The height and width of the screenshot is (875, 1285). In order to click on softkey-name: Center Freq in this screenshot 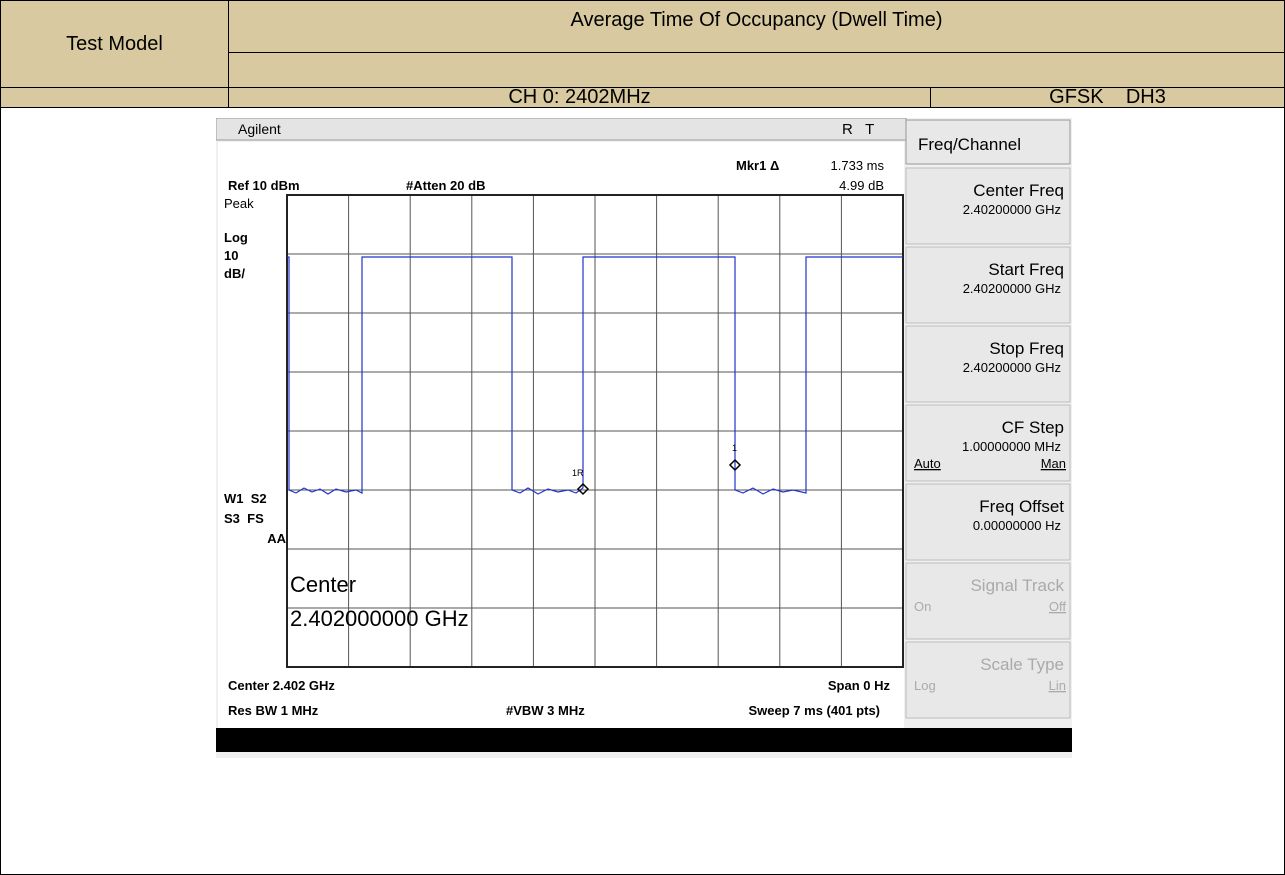, I will do `click(1018, 190)`.